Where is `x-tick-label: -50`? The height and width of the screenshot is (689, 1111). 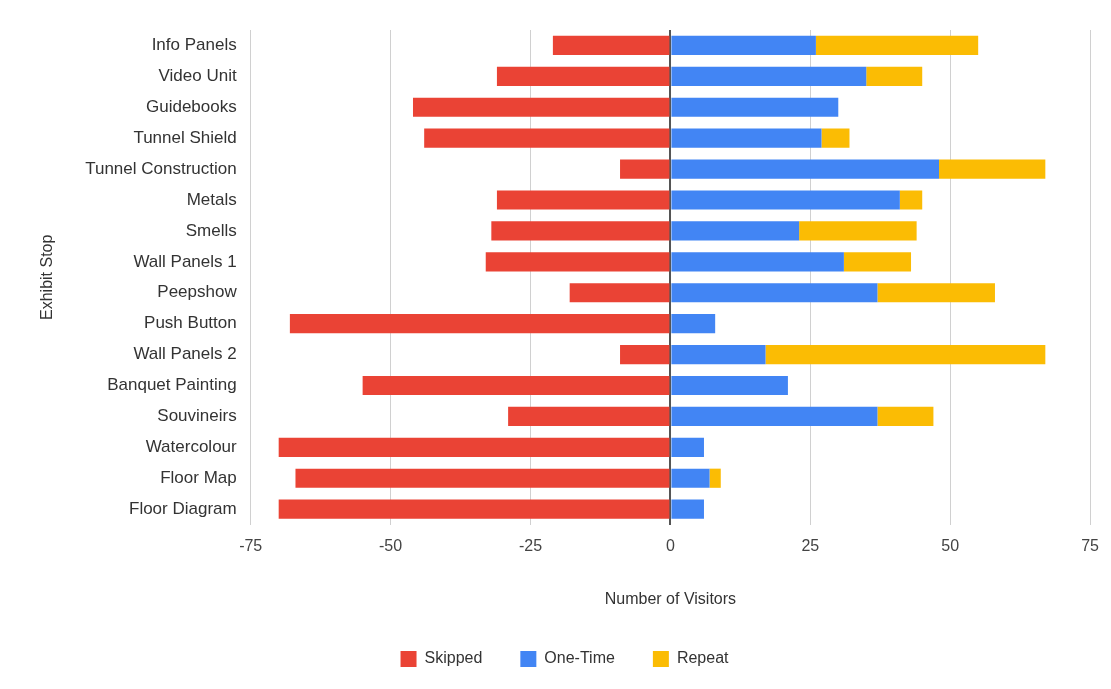
x-tick-label: -50 is located at coordinates (391, 545).